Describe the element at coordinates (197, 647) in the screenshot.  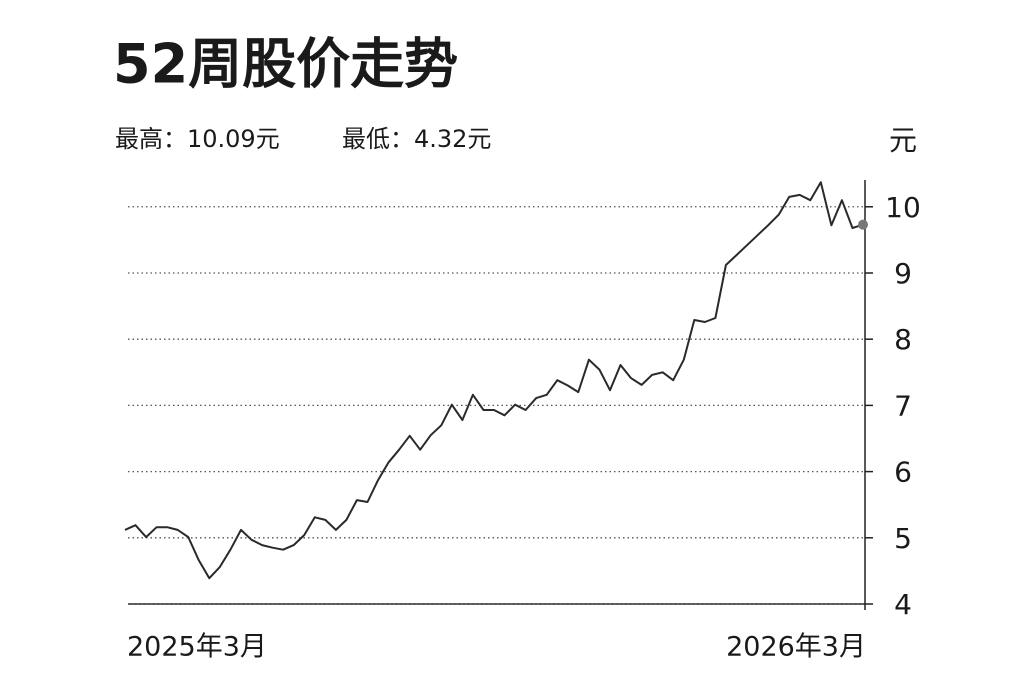
I see `x-tick-label: 2025年3月` at that location.